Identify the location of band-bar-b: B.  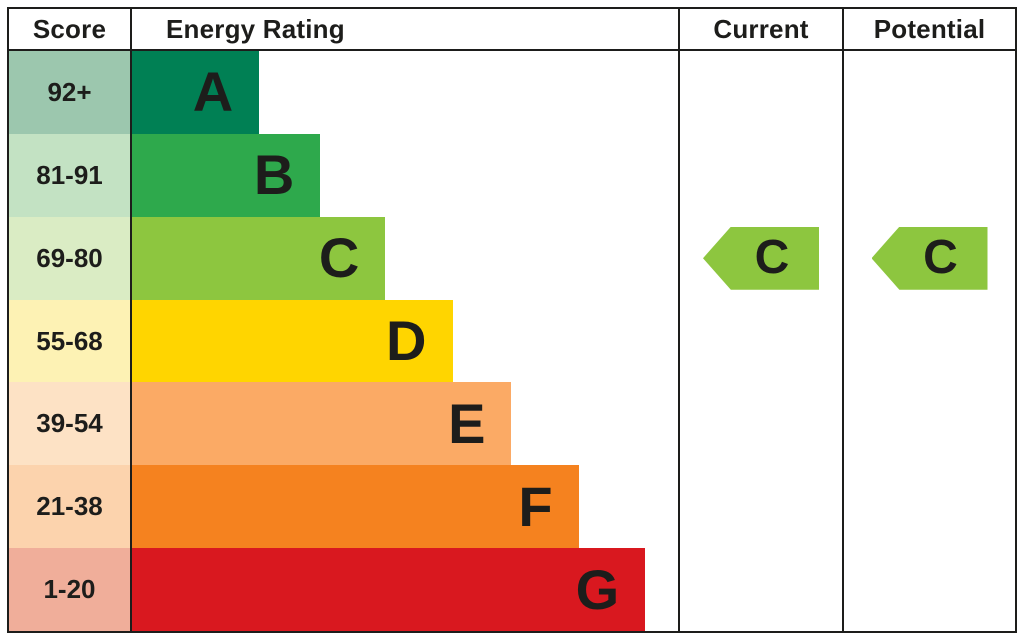
(226, 175).